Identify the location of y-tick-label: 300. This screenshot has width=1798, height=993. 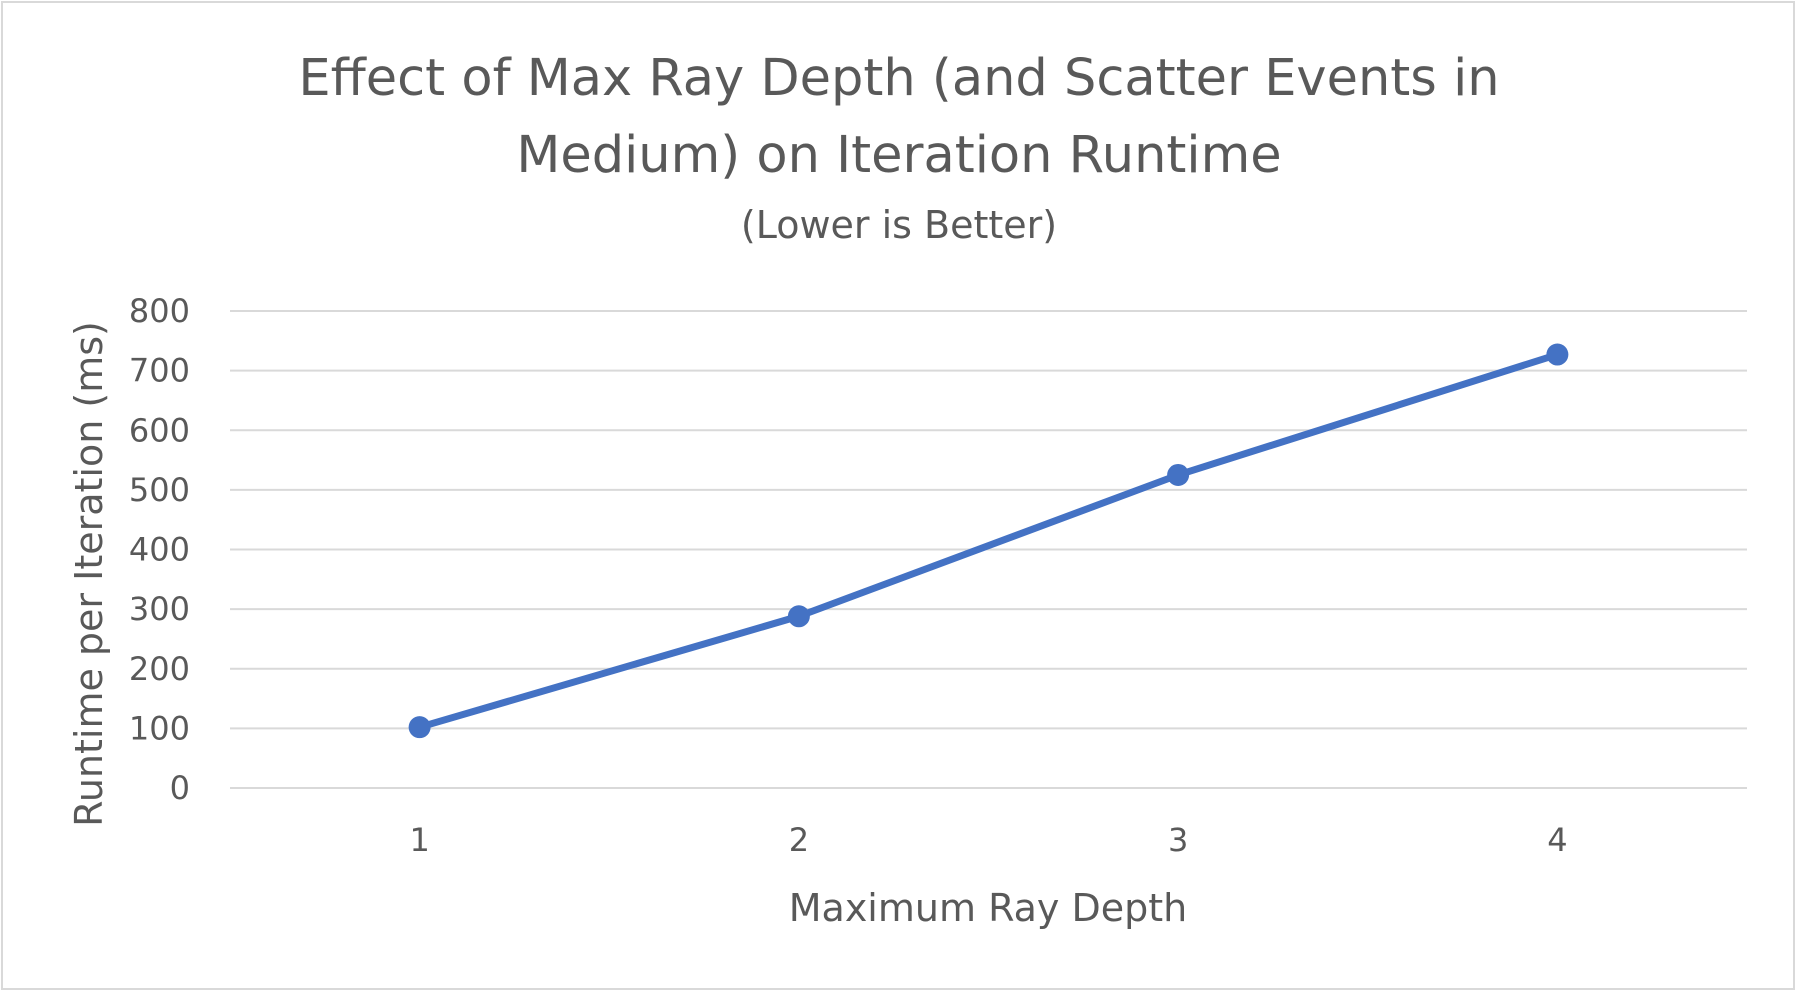
(159, 609).